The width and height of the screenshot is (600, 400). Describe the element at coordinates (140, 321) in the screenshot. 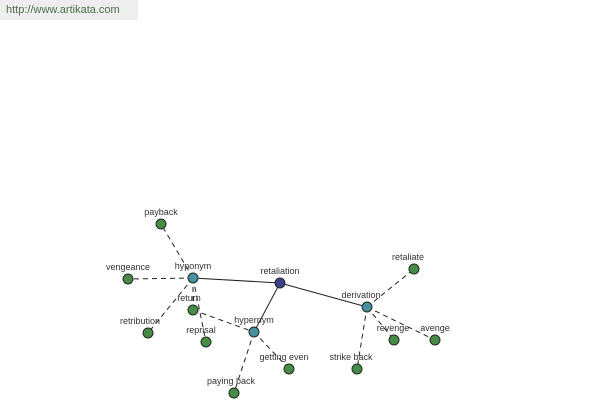

I see `node-label: retribution` at that location.